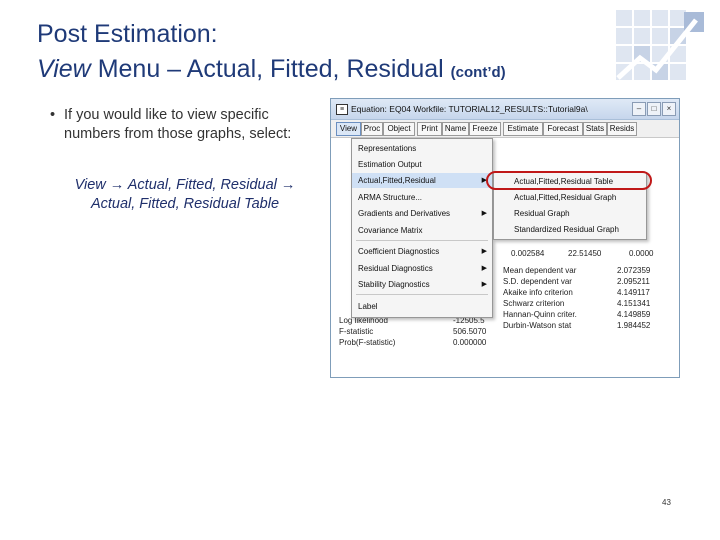 The height and width of the screenshot is (540, 720). I want to click on stat-row: F-statistic 506.5070, so click(505, 332).